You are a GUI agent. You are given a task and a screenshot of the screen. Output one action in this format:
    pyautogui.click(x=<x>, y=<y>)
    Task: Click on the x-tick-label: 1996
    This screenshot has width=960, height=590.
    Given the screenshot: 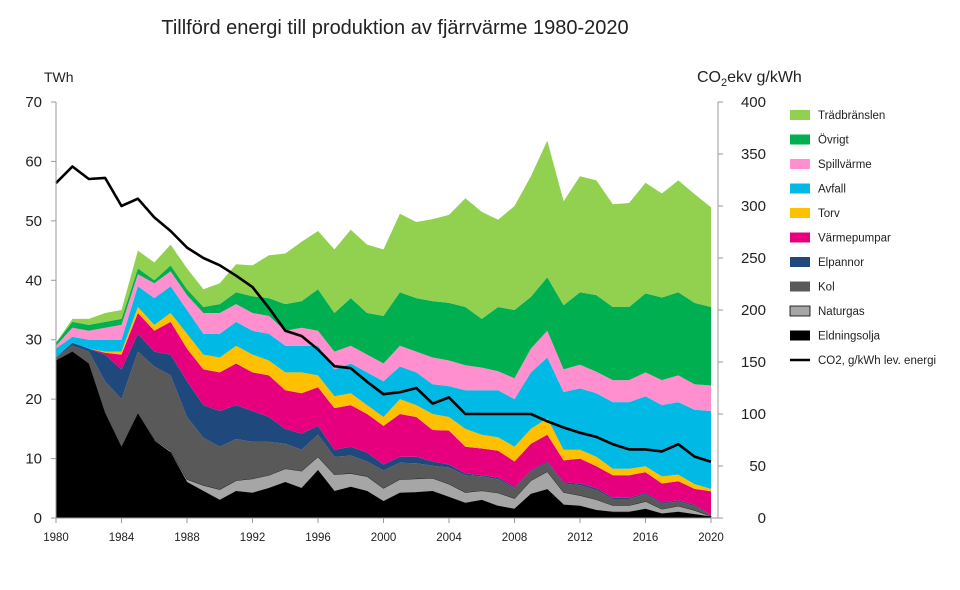 What is the action you would take?
    pyautogui.click(x=318, y=538)
    